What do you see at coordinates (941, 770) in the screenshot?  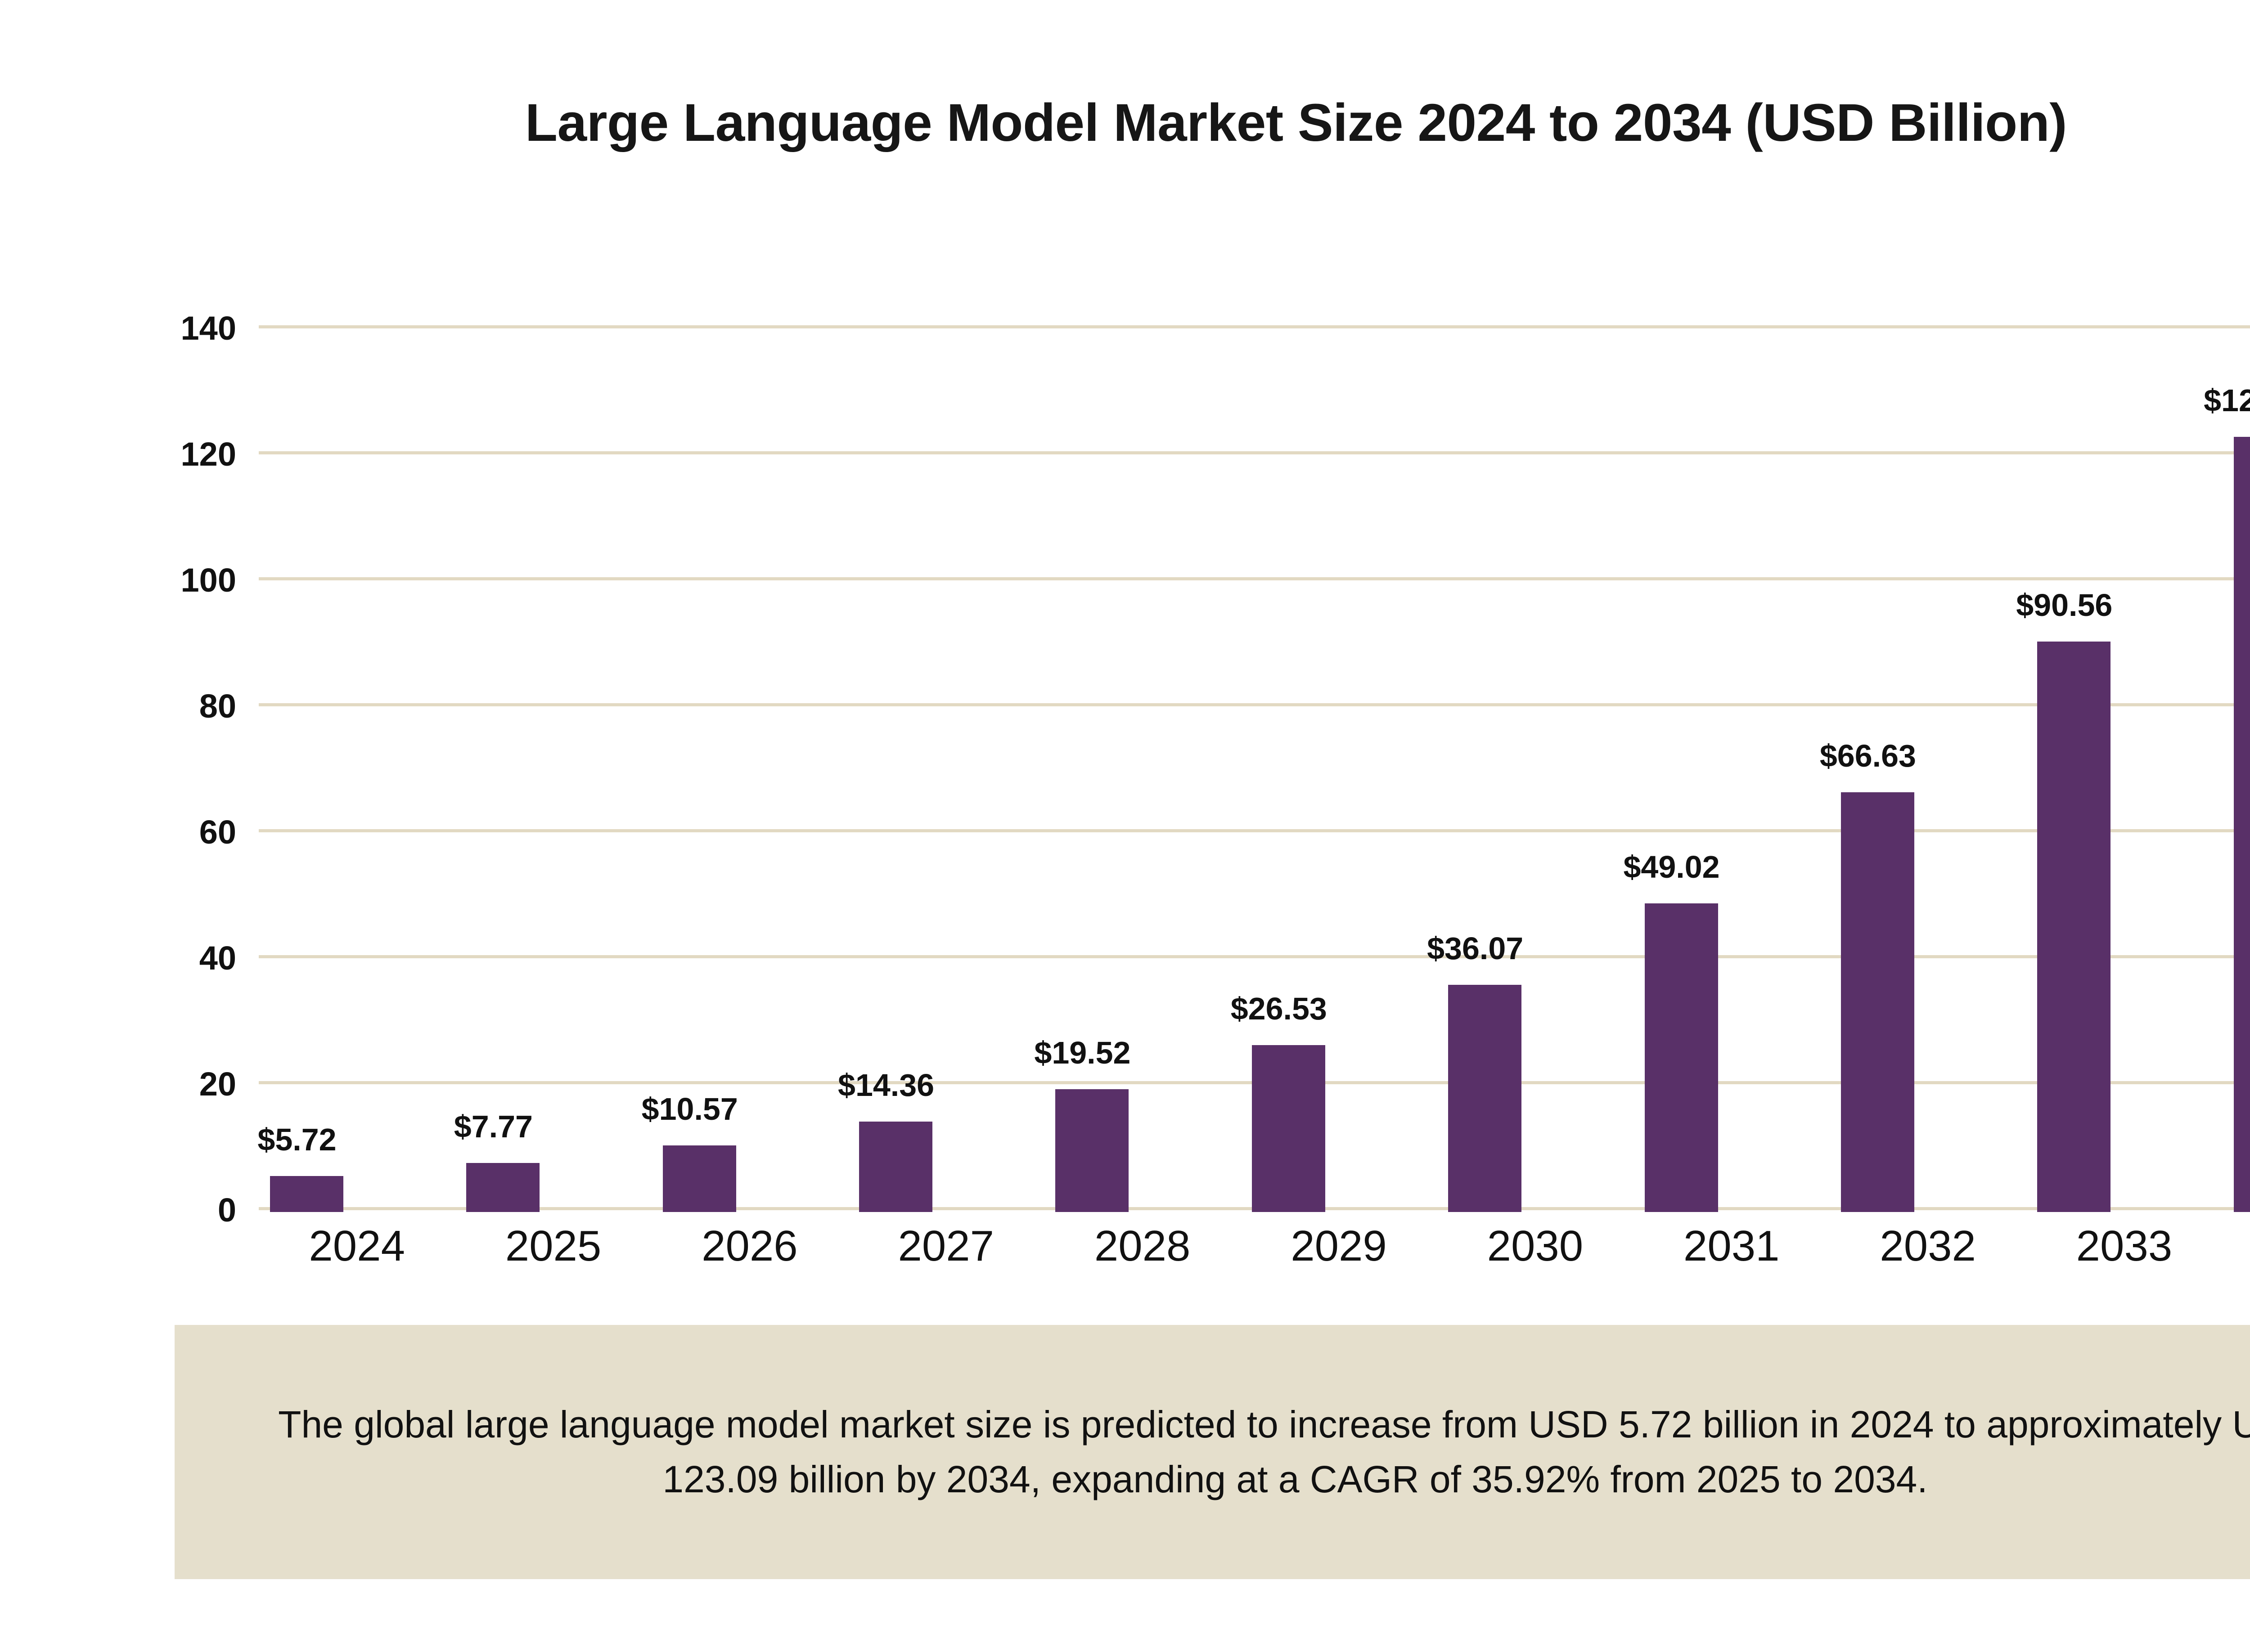 I see `bar-group: $14.36` at bounding box center [941, 770].